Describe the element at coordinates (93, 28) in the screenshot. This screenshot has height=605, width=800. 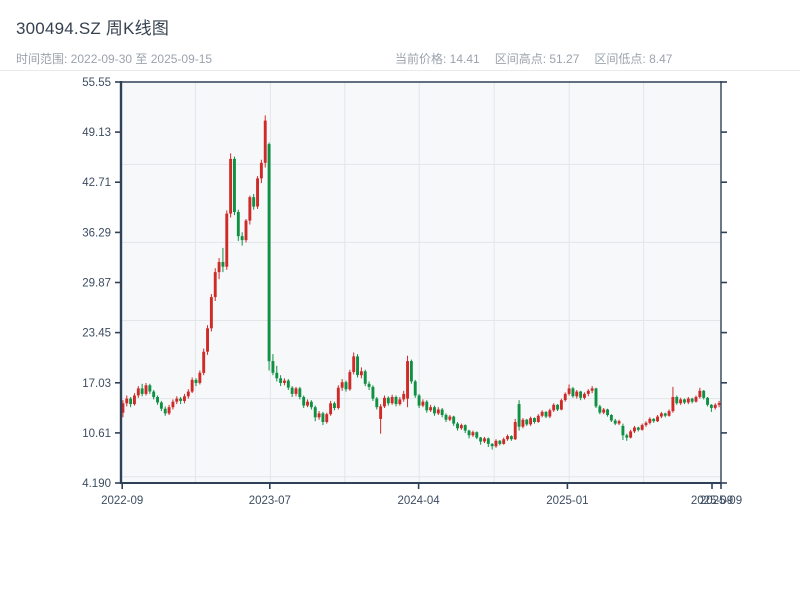
I see `page-title: 300494.SZ 周K线图` at that location.